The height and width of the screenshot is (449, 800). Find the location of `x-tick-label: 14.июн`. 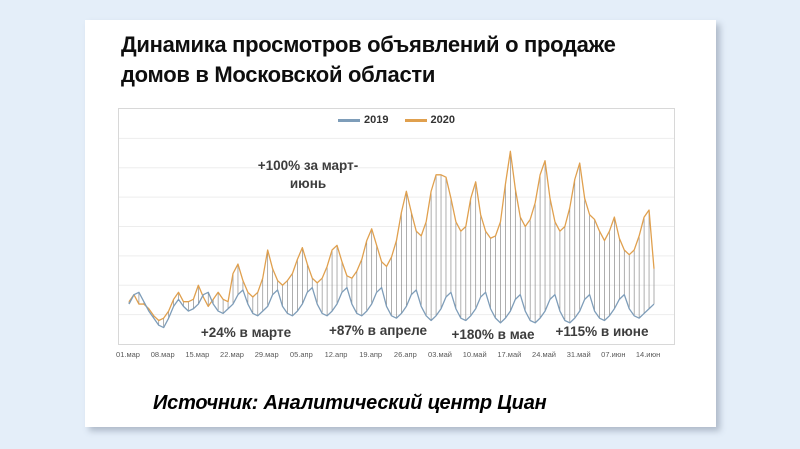

x-tick-label: 14.июн is located at coordinates (648, 354).